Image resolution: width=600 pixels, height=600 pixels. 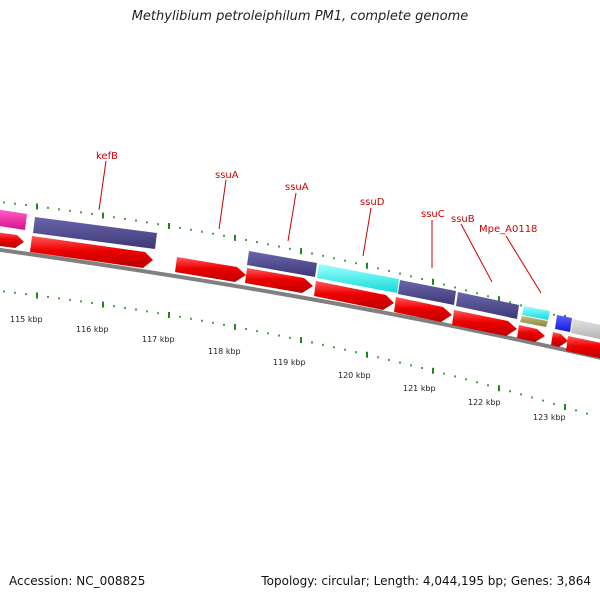 What do you see at coordinates (549, 417) in the screenshot?
I see `scale-label: 123 kbp` at bounding box center [549, 417].